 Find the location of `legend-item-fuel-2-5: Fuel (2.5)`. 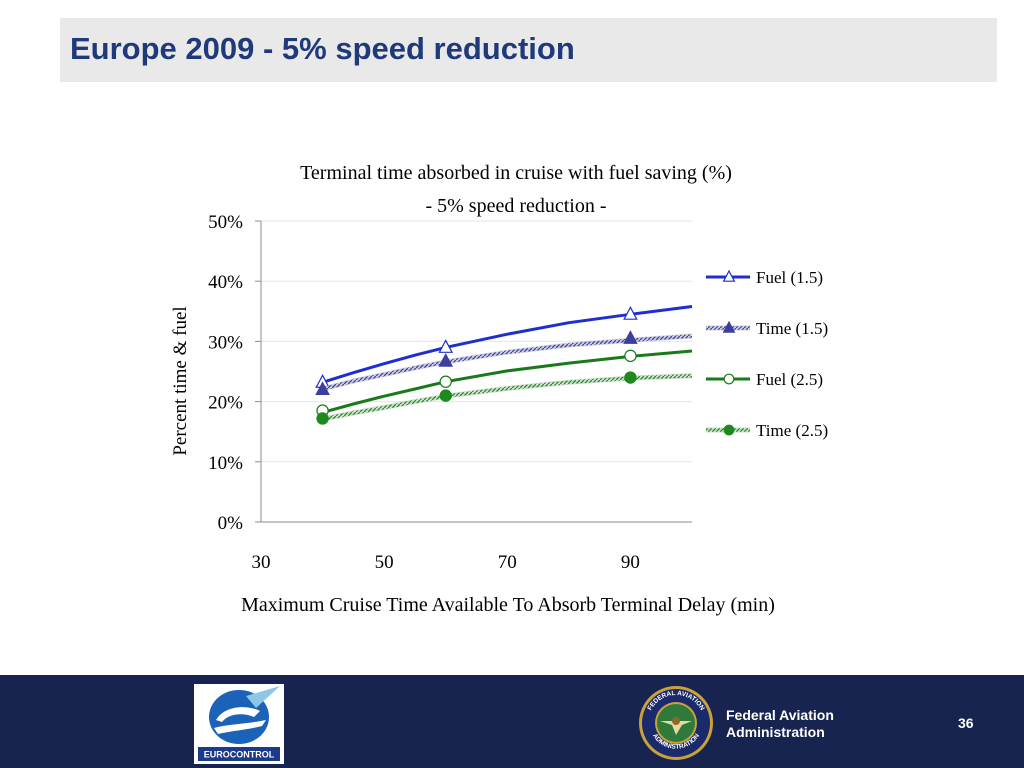

legend-item-fuel-2-5: Fuel (2.5) is located at coordinates (764, 379).